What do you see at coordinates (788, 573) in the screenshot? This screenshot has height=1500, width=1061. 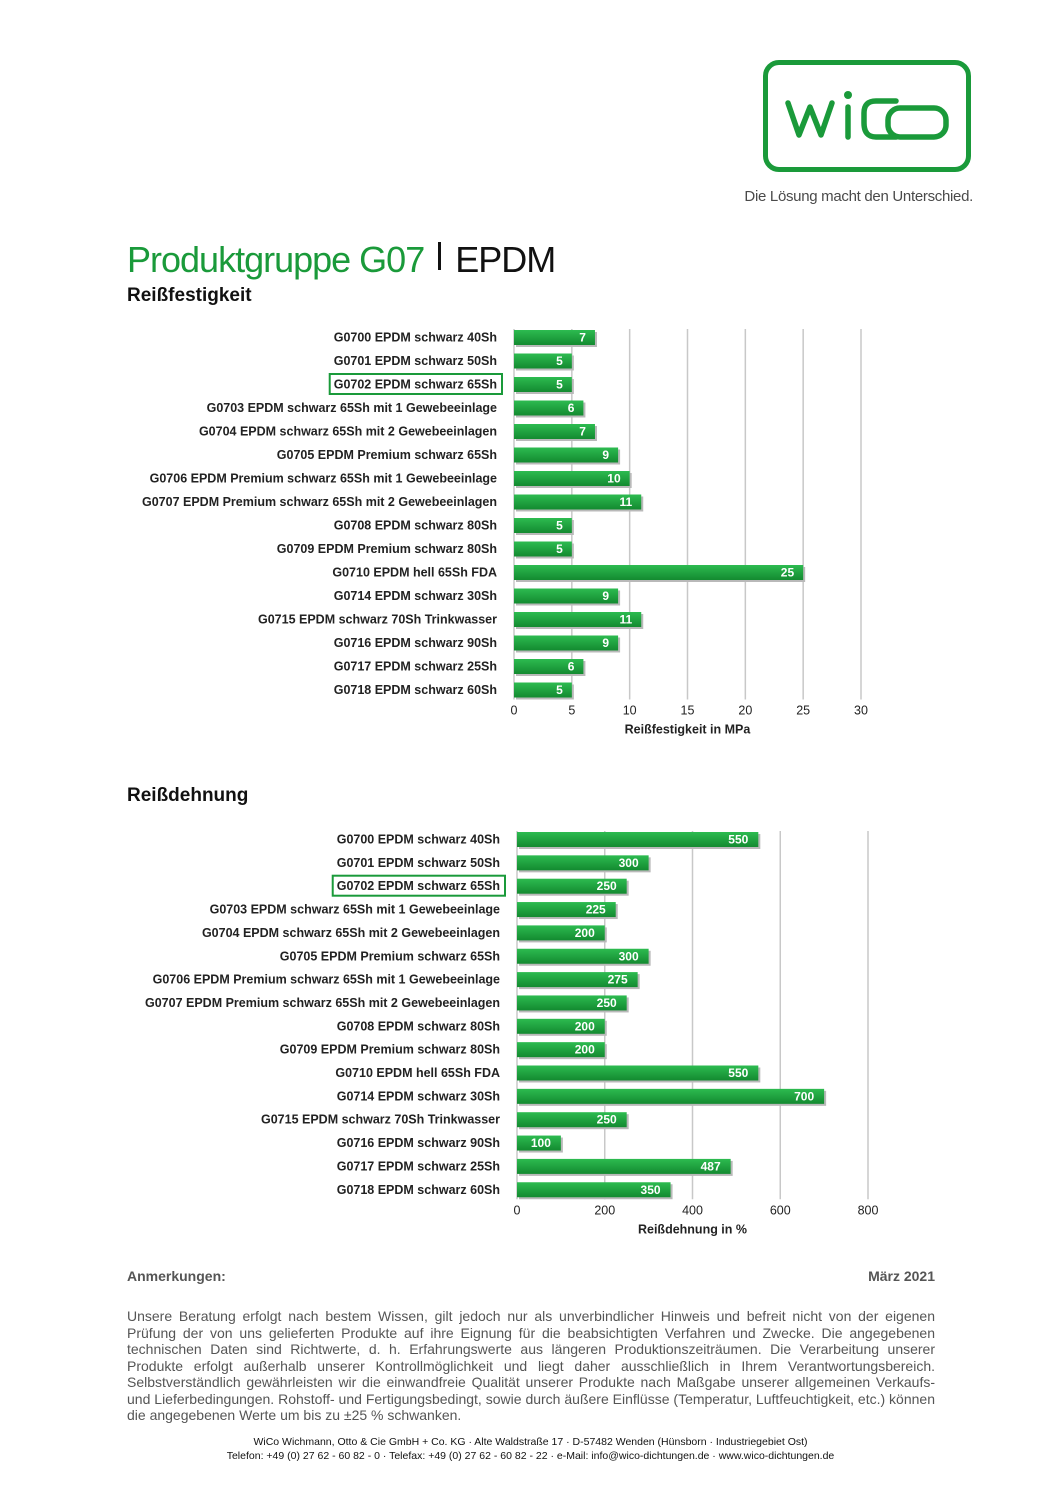 I see `value-label-g0710-epdm-hell-65sh-fda: 25` at bounding box center [788, 573].